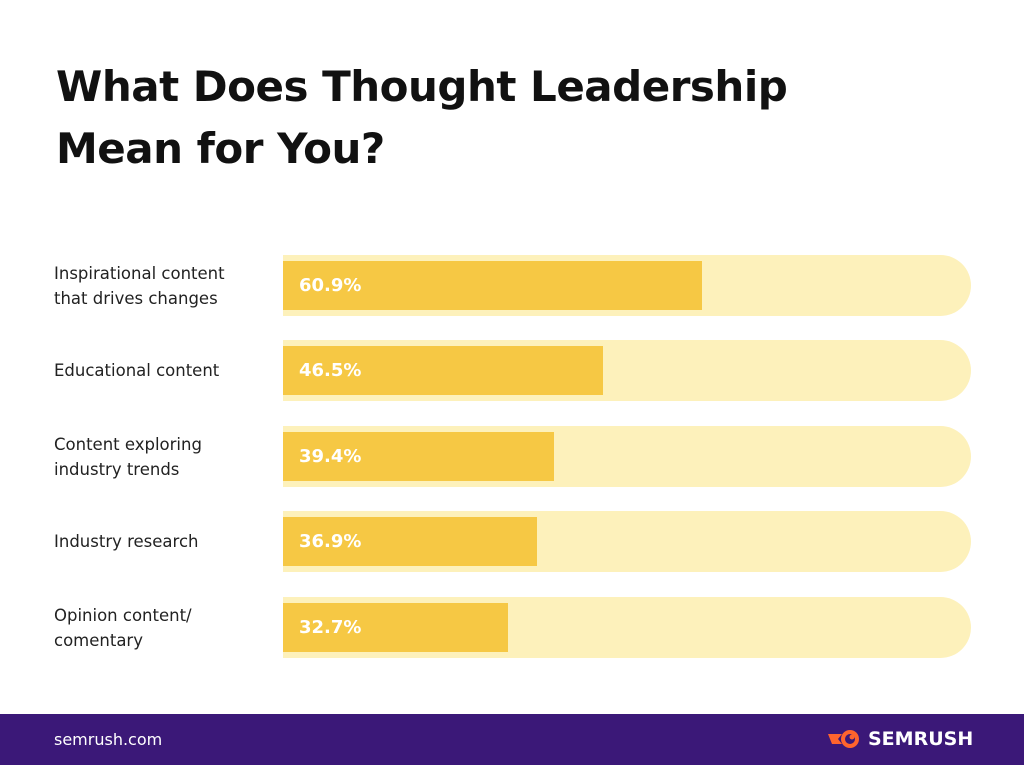 This screenshot has width=1024, height=765. Describe the element at coordinates (330, 456) in the screenshot. I see `data-label: 39.4%` at that location.